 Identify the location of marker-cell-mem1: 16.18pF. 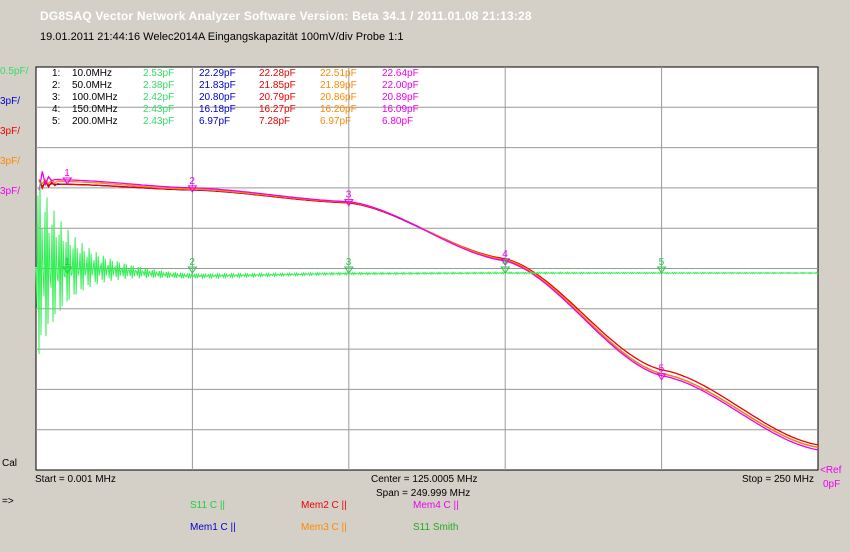
(217, 109).